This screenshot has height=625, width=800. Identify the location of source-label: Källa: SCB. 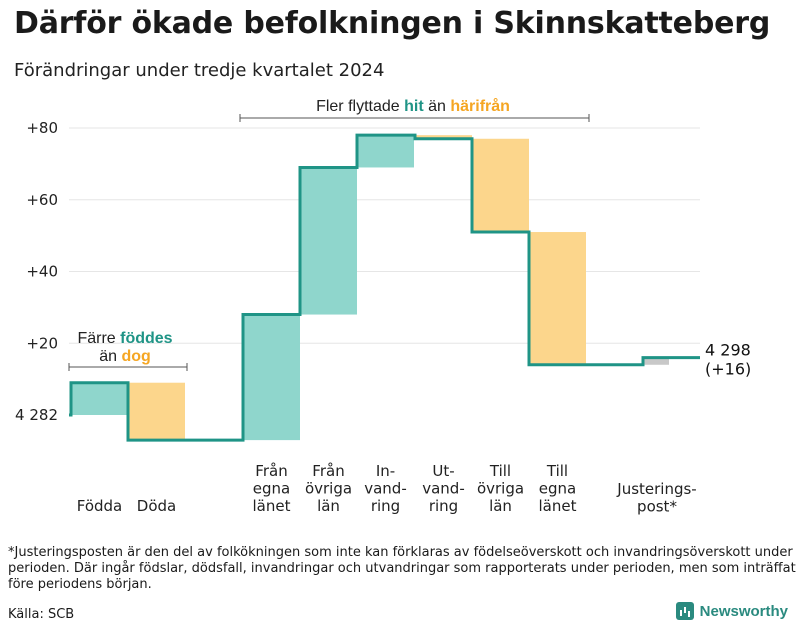
(41, 614).